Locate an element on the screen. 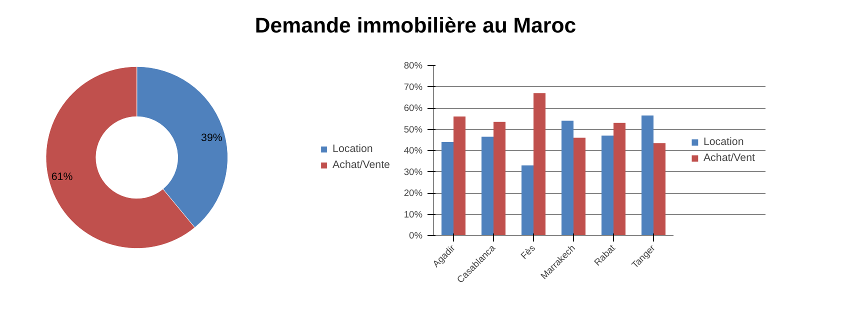 The height and width of the screenshot is (321, 845). y-tick-label: 60% is located at coordinates (413, 108).